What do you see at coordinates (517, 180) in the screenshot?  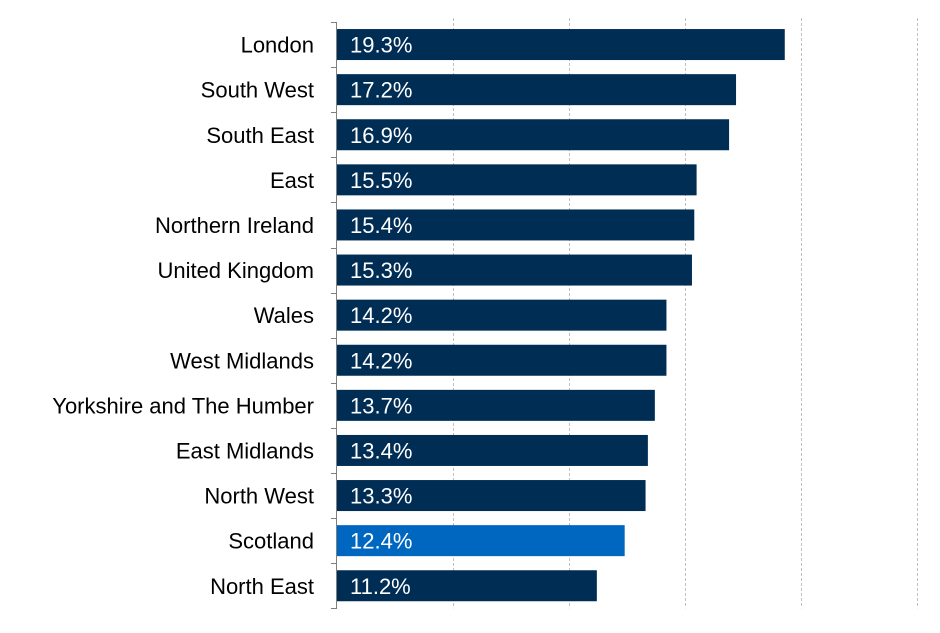 I see `bar-east` at bounding box center [517, 180].